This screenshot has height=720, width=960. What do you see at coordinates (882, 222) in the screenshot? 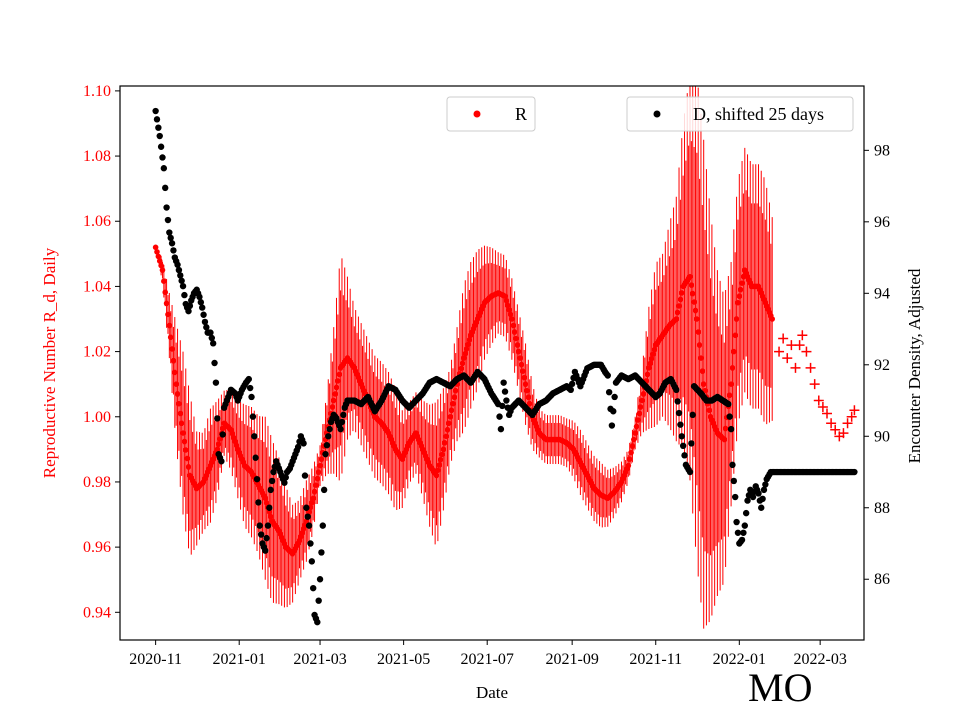
I see `y-right-tick-label: 96` at bounding box center [882, 222].